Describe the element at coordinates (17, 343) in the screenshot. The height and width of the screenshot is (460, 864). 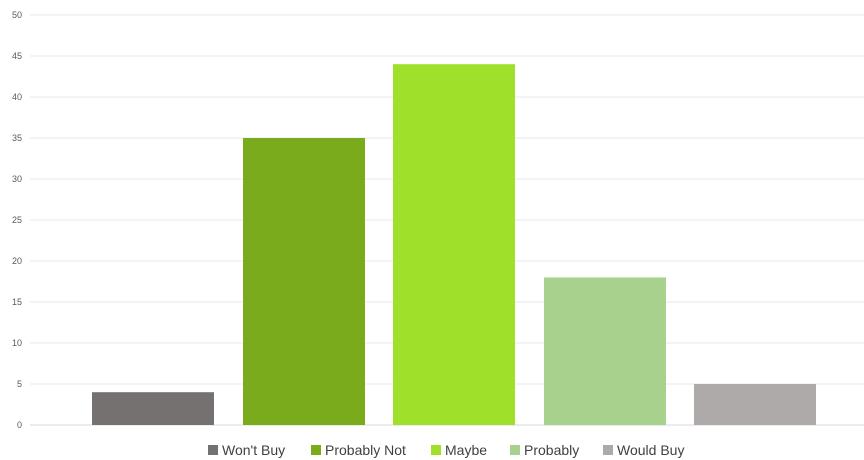
I see `y-tick-label: 10` at that location.